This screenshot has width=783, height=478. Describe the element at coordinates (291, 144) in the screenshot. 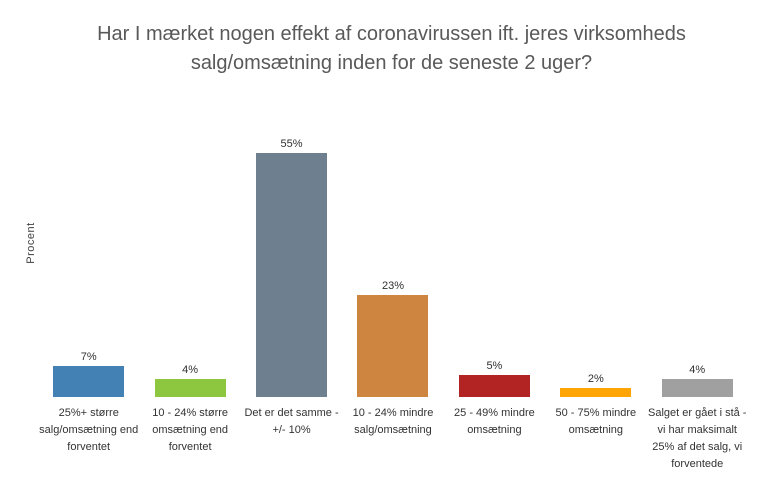

I see `bar-value-label: 55%` at that location.